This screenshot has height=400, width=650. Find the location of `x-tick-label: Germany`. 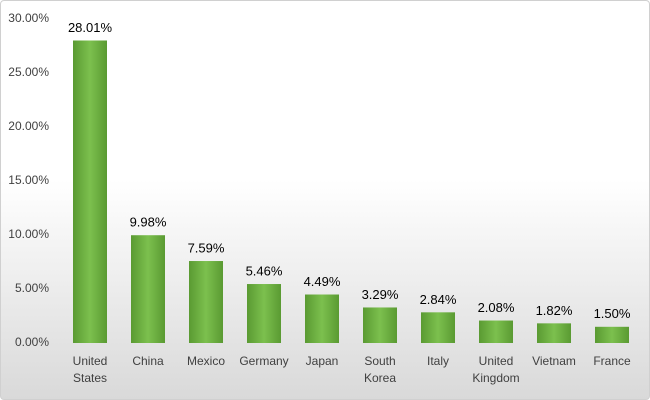

x-tick-label: Germany is located at coordinates (264, 361).